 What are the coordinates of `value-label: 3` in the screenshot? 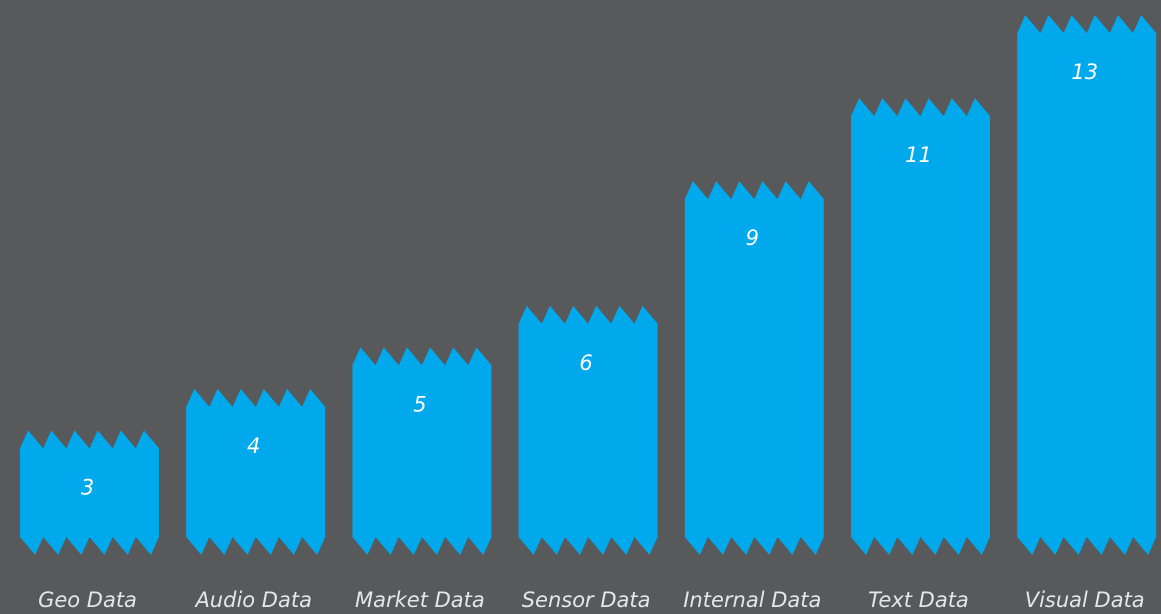 It's located at (87, 487).